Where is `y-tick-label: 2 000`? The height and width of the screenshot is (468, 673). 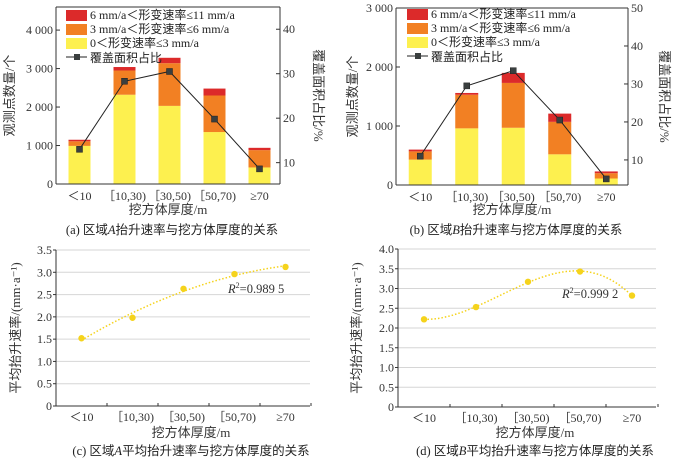 y-tick-label: 2 000 is located at coordinates (39, 107).